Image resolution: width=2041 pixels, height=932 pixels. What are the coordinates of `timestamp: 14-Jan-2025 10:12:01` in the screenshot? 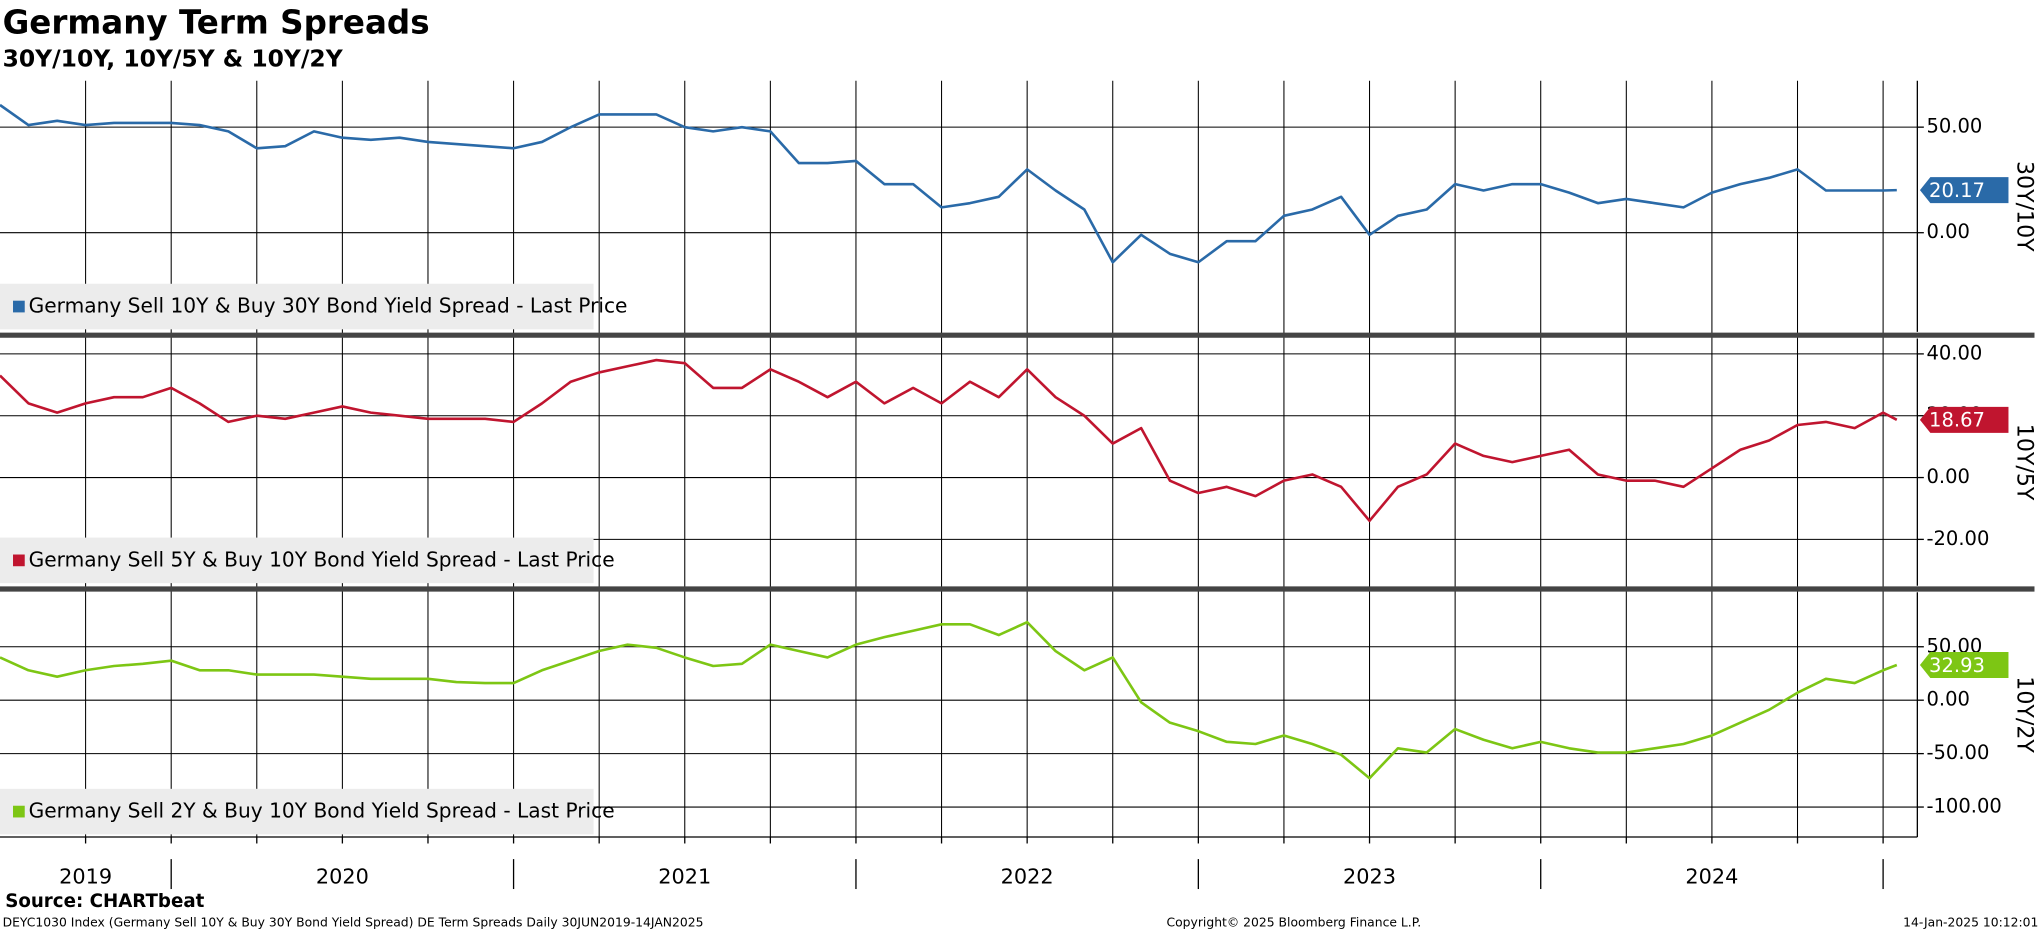 It's located at (1970, 922).